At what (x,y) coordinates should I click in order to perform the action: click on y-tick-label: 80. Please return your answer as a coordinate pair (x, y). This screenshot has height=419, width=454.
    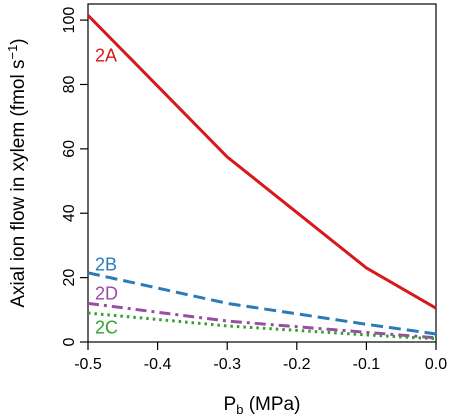
    Looking at the image, I should click on (69, 84).